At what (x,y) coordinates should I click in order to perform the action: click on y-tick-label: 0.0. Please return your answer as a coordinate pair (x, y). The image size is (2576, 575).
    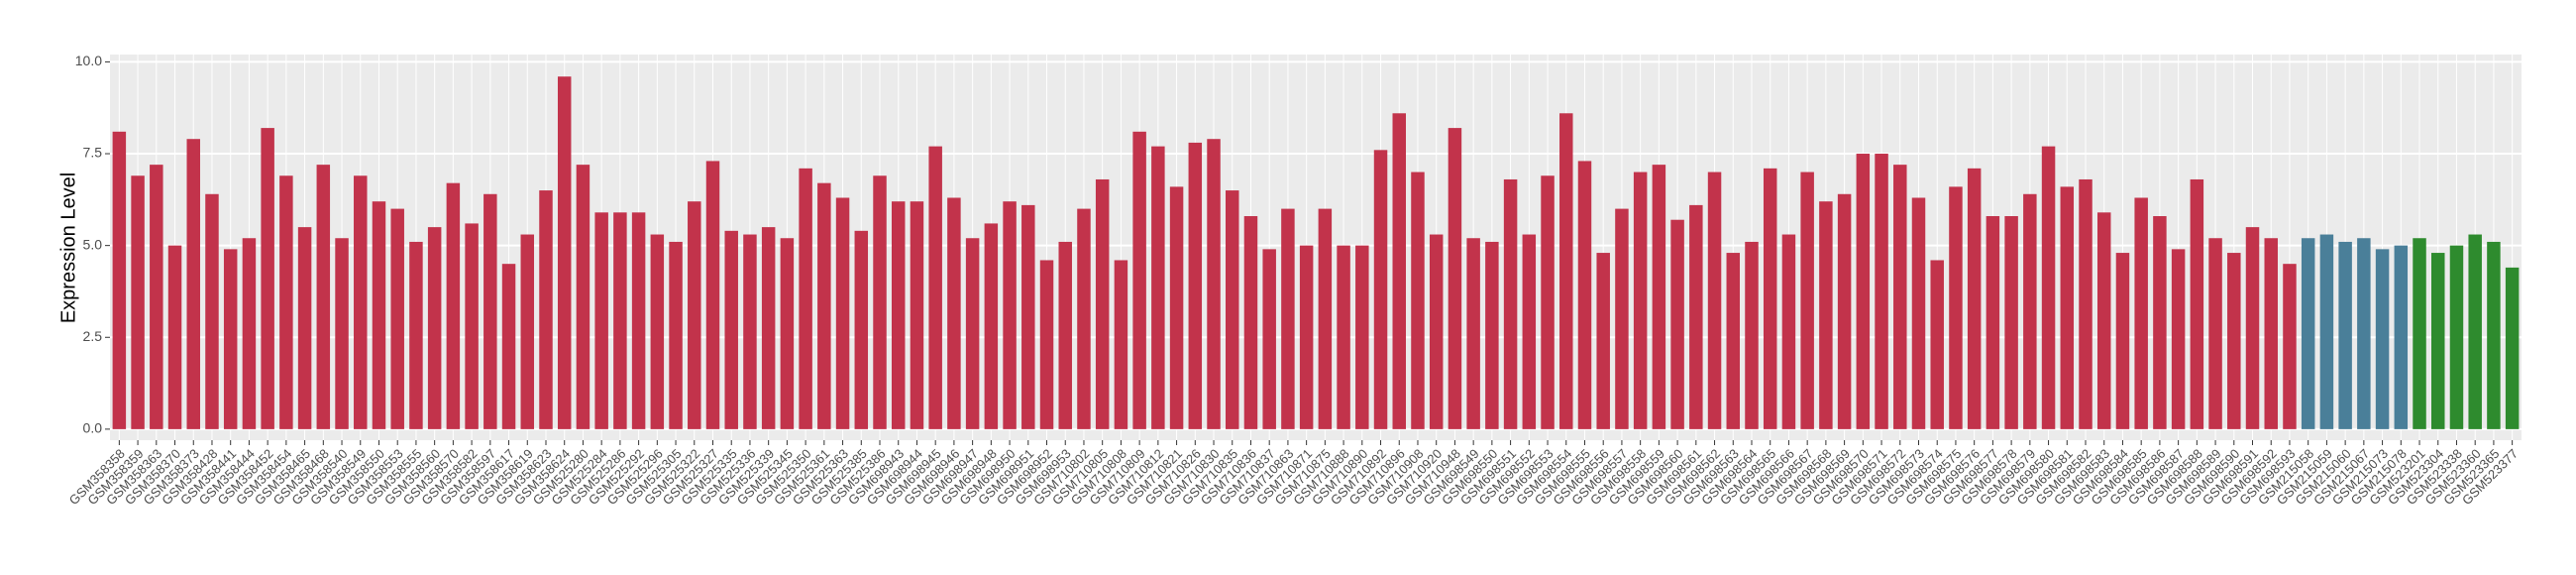
    Looking at the image, I should click on (93, 428).